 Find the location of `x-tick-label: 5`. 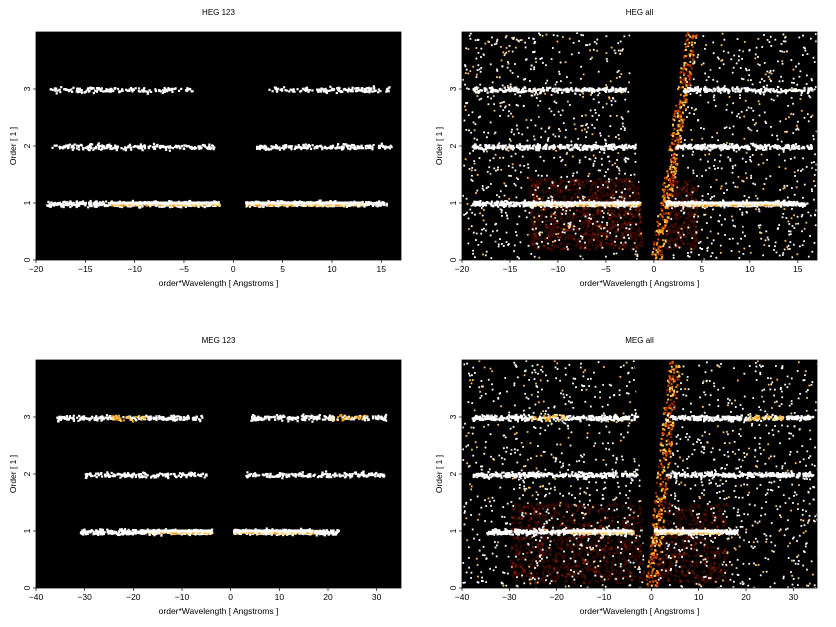

x-tick-label: 5 is located at coordinates (282, 269).